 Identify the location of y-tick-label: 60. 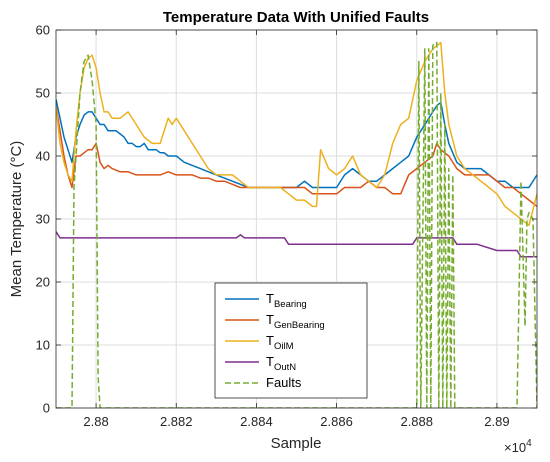
(43, 30).